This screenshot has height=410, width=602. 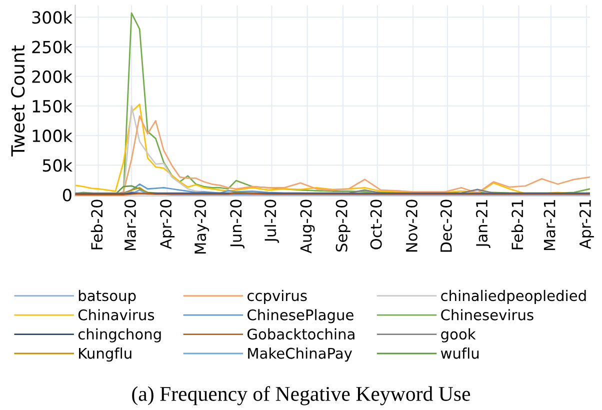 What do you see at coordinates (277, 297) in the screenshot?
I see `legend-label: ccpvirus` at bounding box center [277, 297].